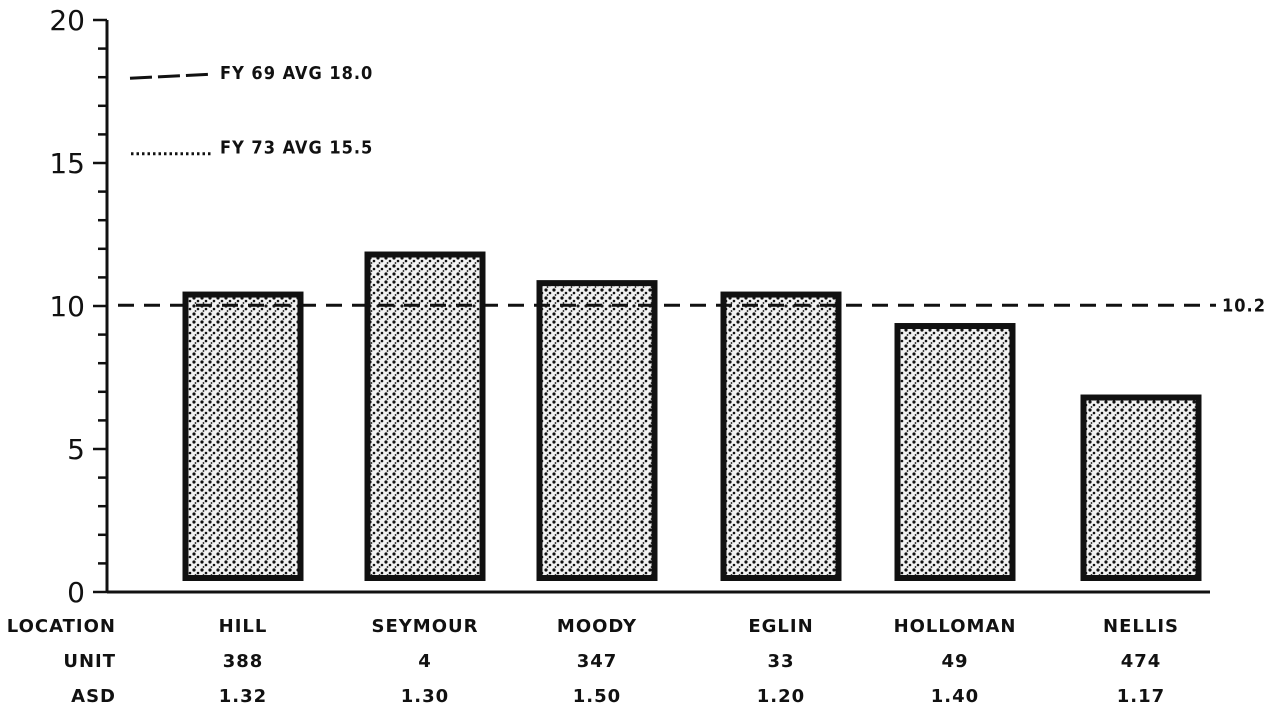  Describe the element at coordinates (425, 626) in the screenshot. I see `x-category-label: SEYMOUR` at that location.